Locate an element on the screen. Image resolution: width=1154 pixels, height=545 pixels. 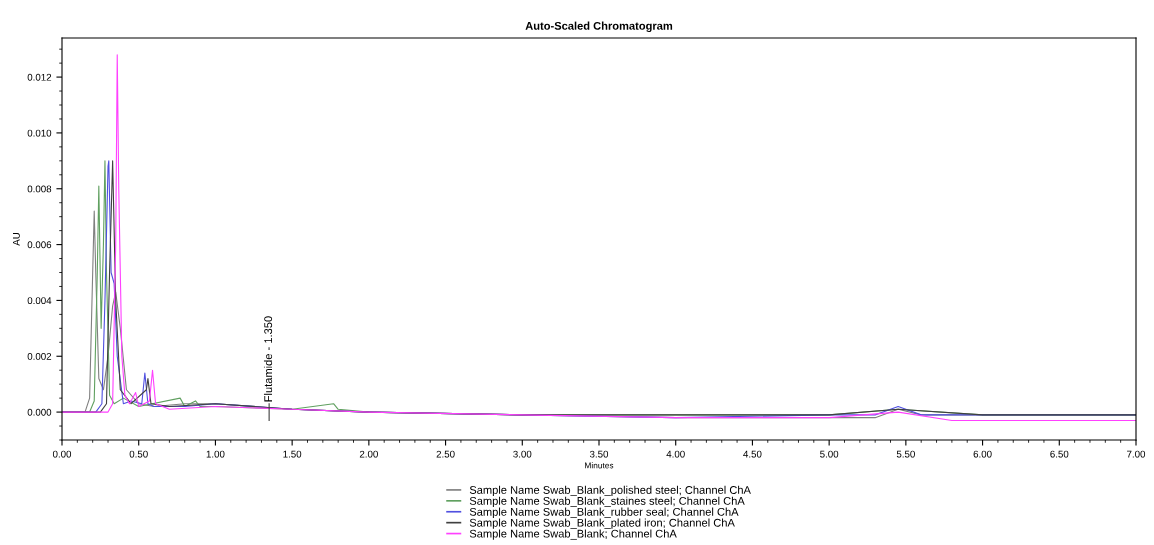
x-tick-label: 3.50 is located at coordinates (599, 454).